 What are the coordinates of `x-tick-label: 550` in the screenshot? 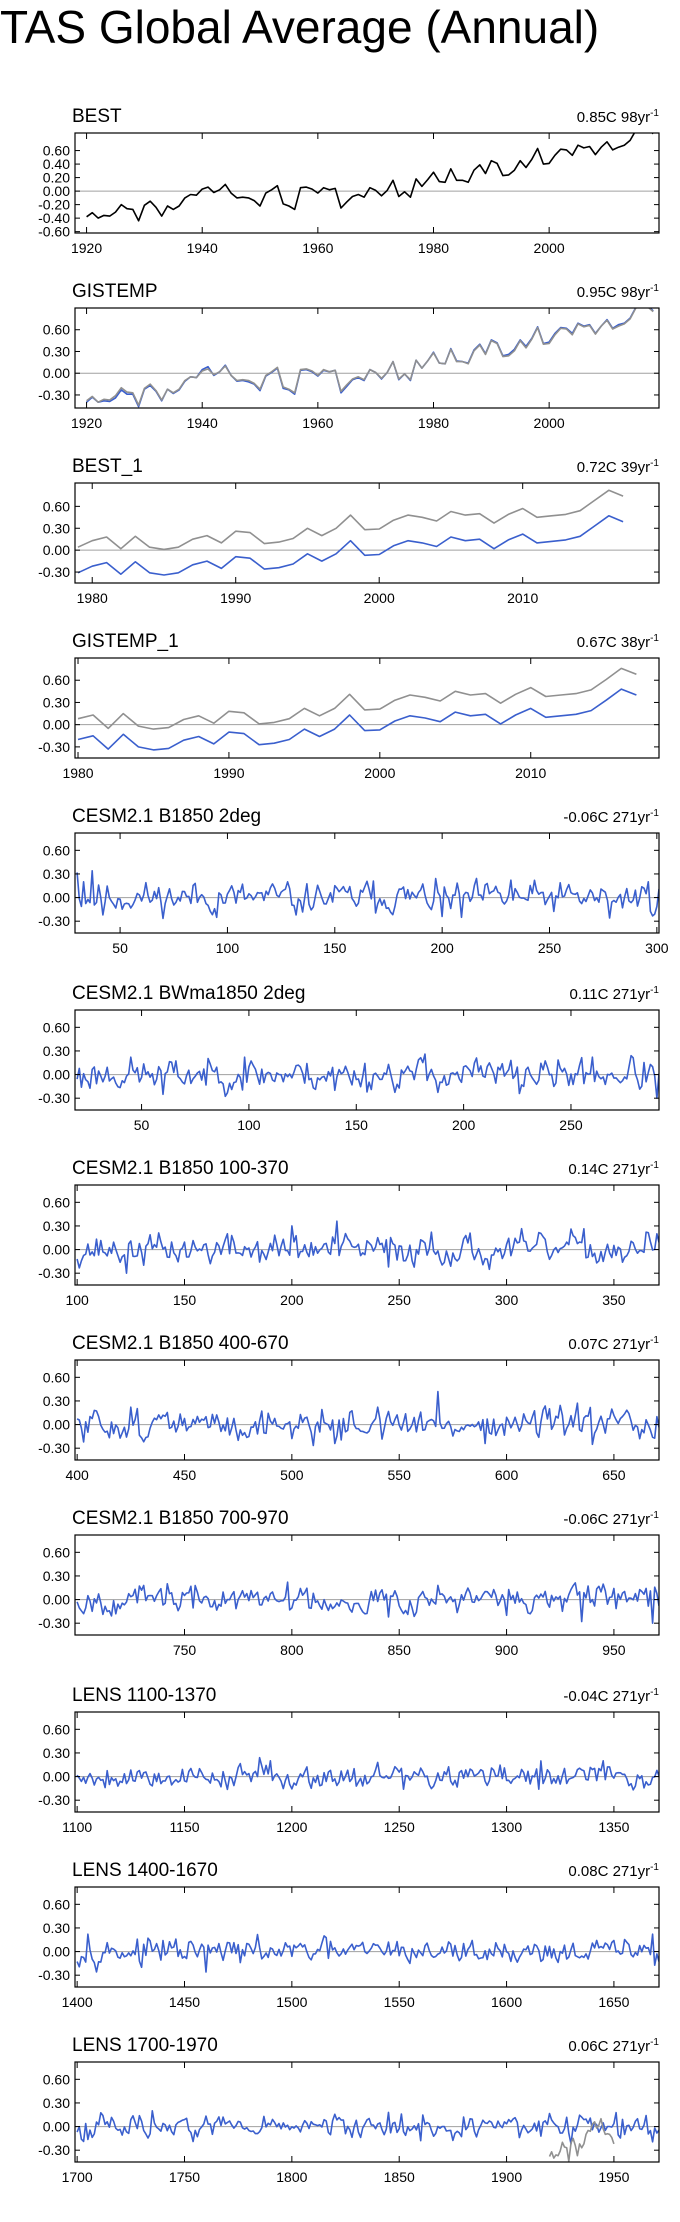 It's located at (400, 1475).